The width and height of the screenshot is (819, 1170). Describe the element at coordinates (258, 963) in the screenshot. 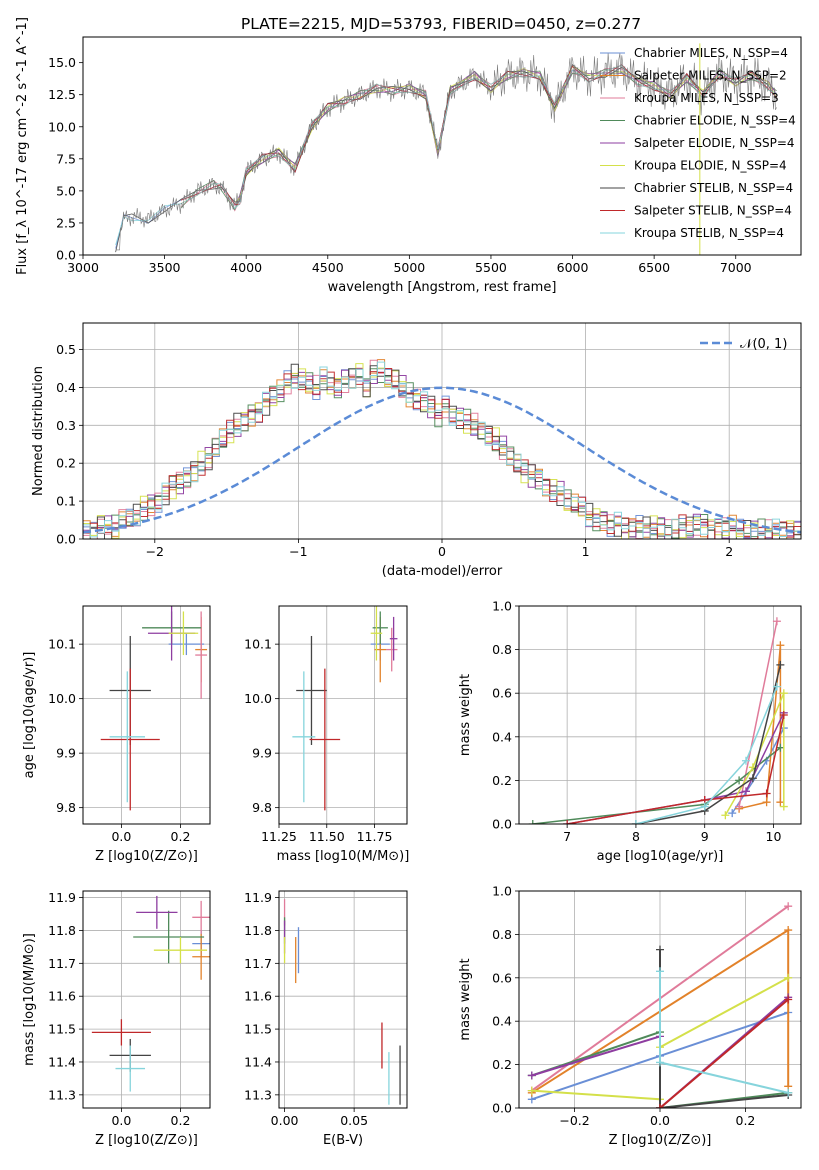

I see `y-tick-label: 11.7` at that location.